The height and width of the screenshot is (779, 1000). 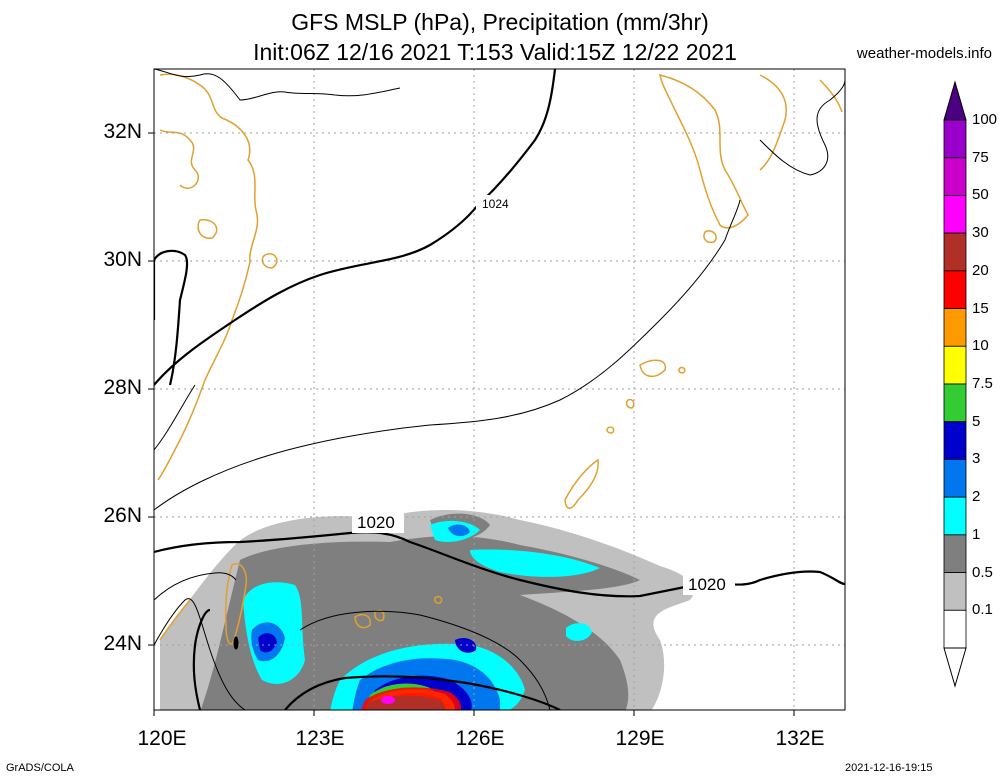 I want to click on lat-label-26n: 26N, so click(x=122, y=515).